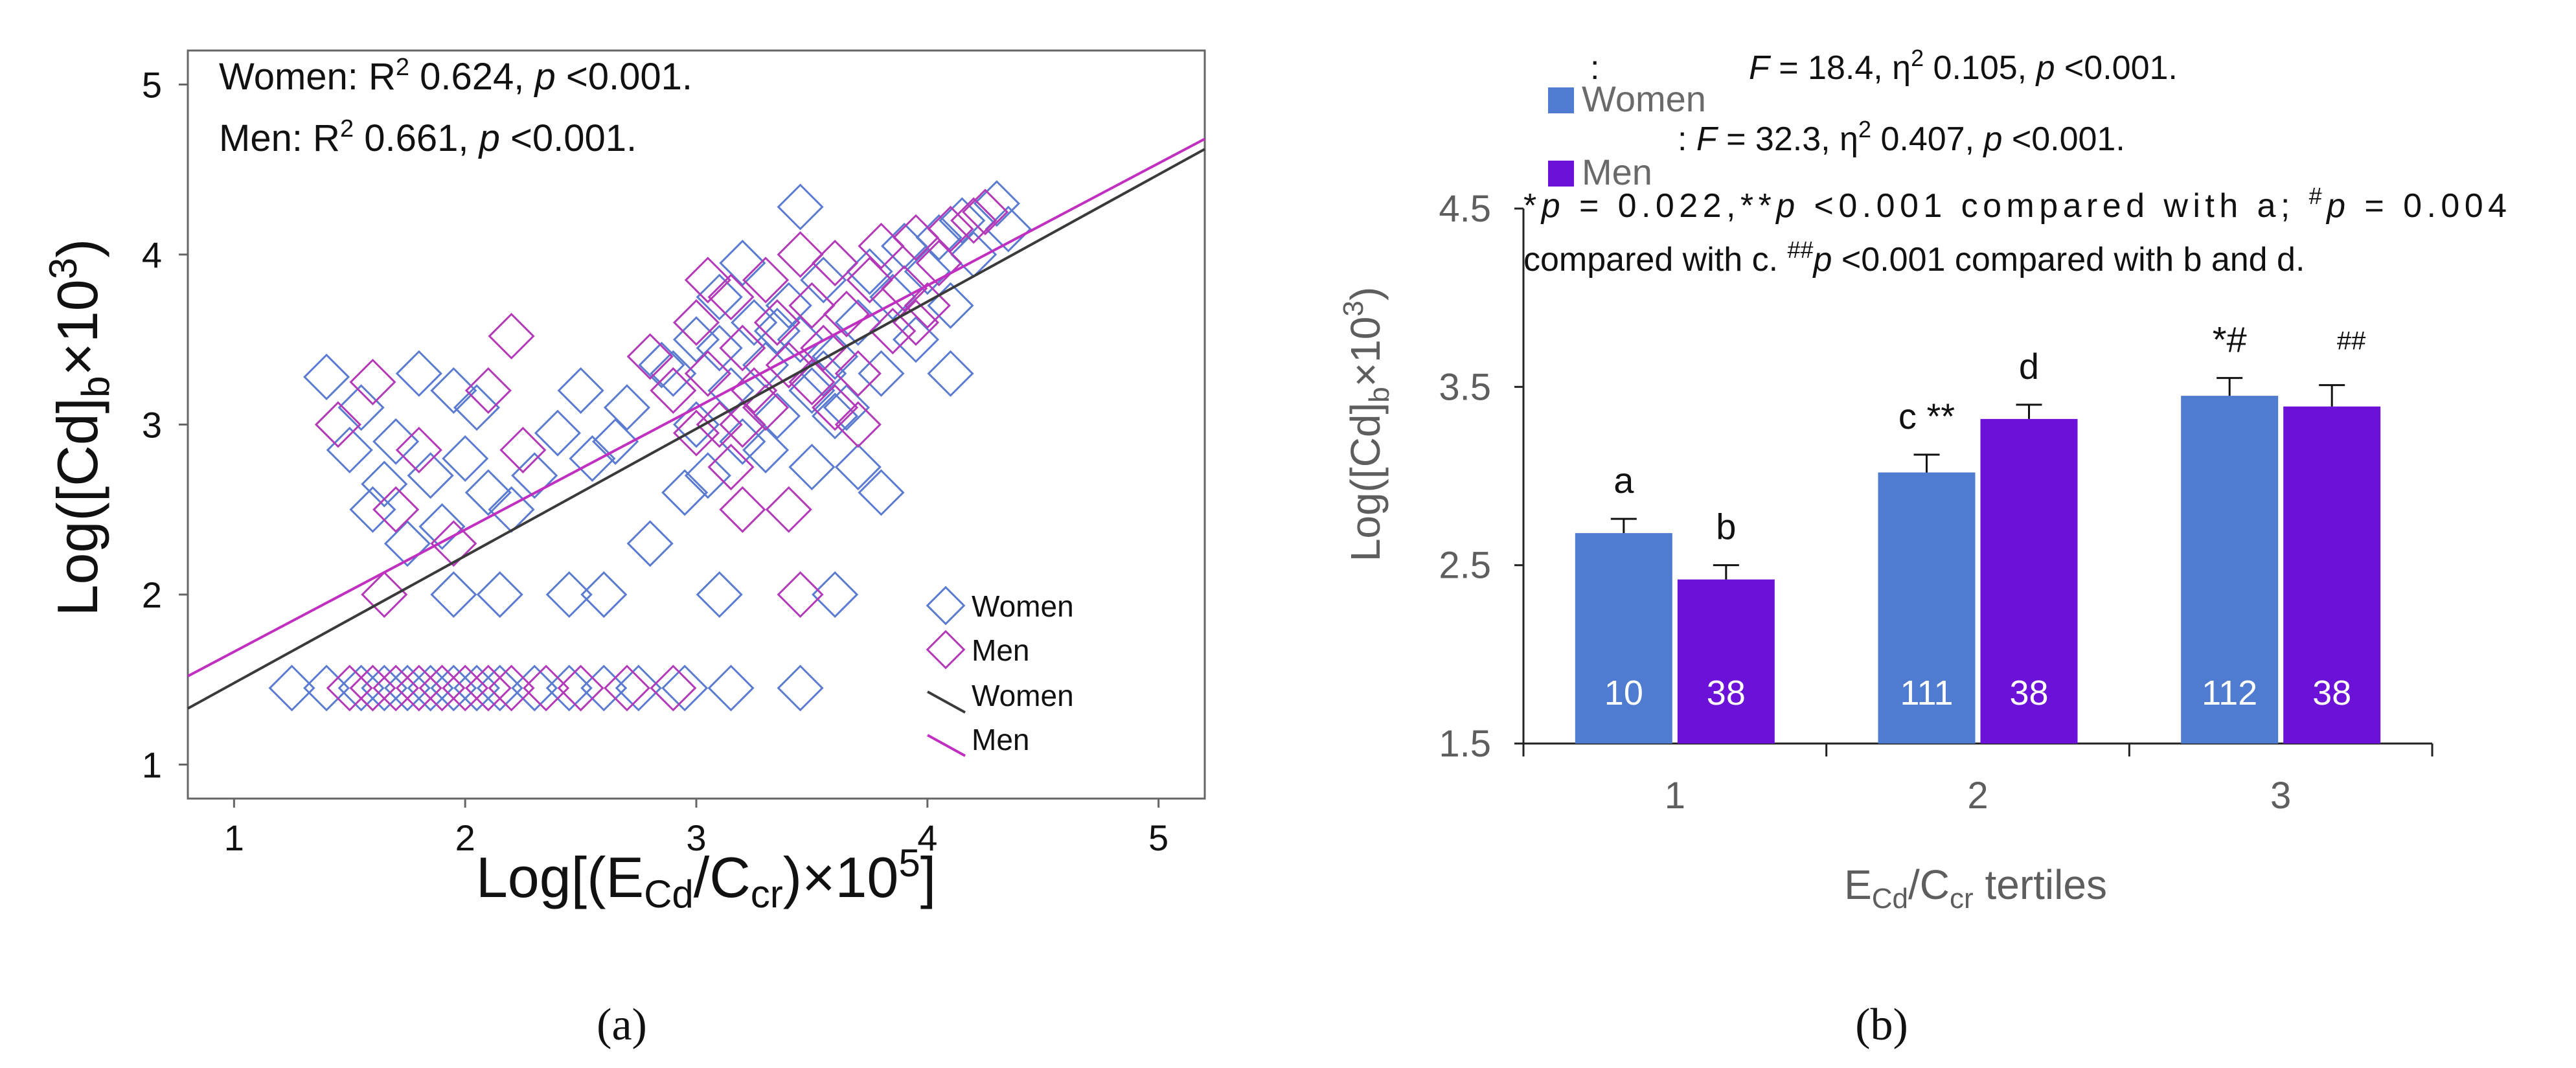 The height and width of the screenshot is (1068, 2576). What do you see at coordinates (1000, 697) in the screenshot?
I see `legend-a-women-line: Women` at bounding box center [1000, 697].